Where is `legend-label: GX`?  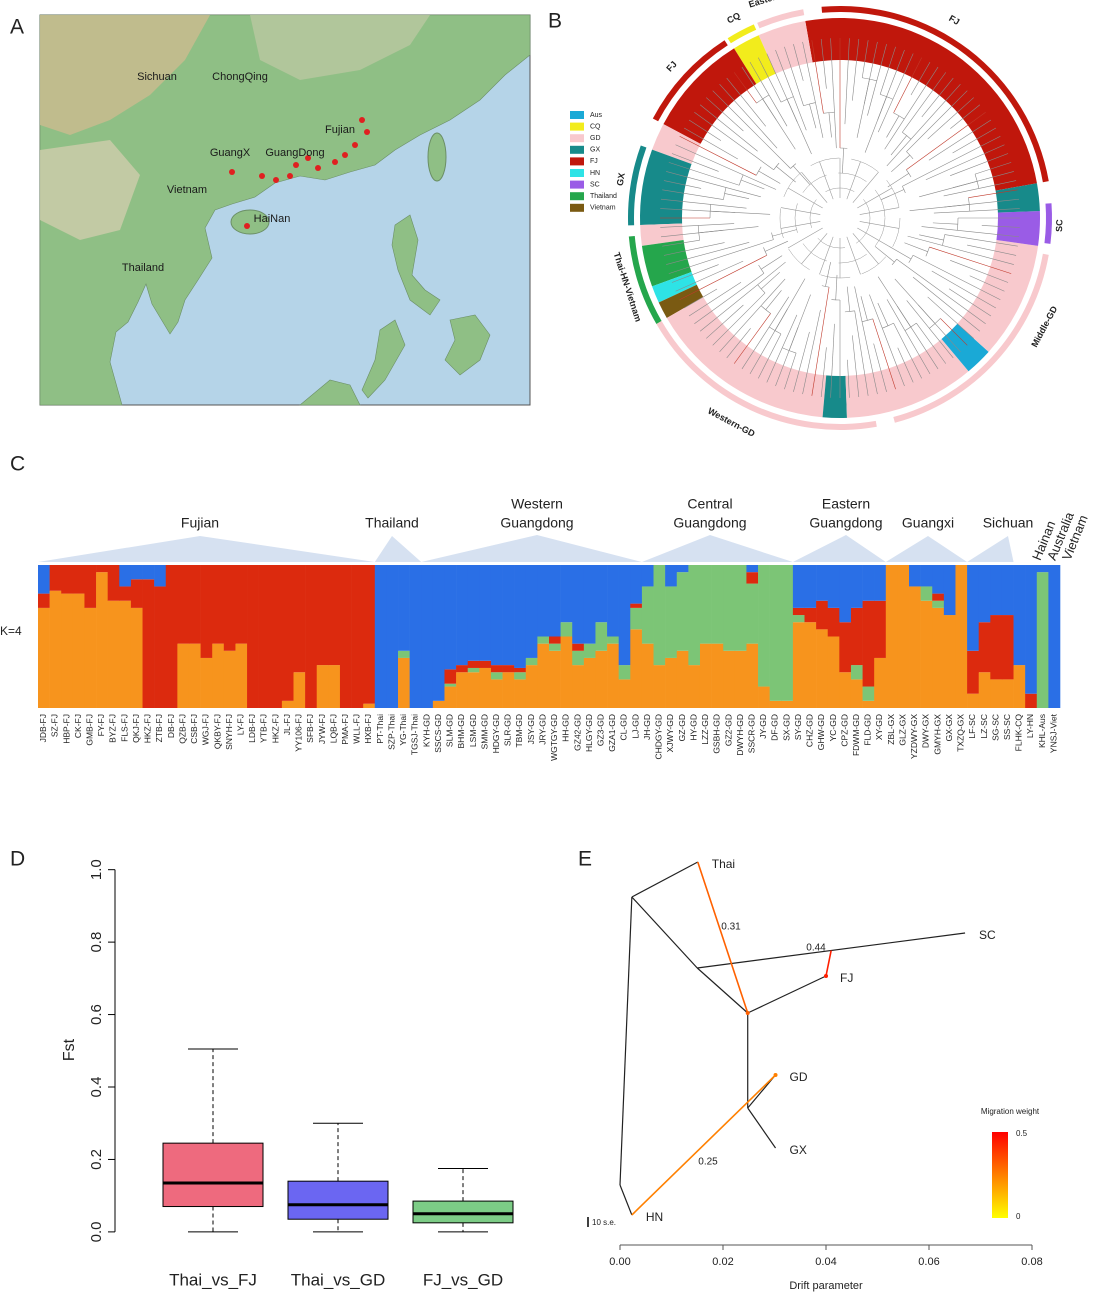 legend-label: GX is located at coordinates (595, 150).